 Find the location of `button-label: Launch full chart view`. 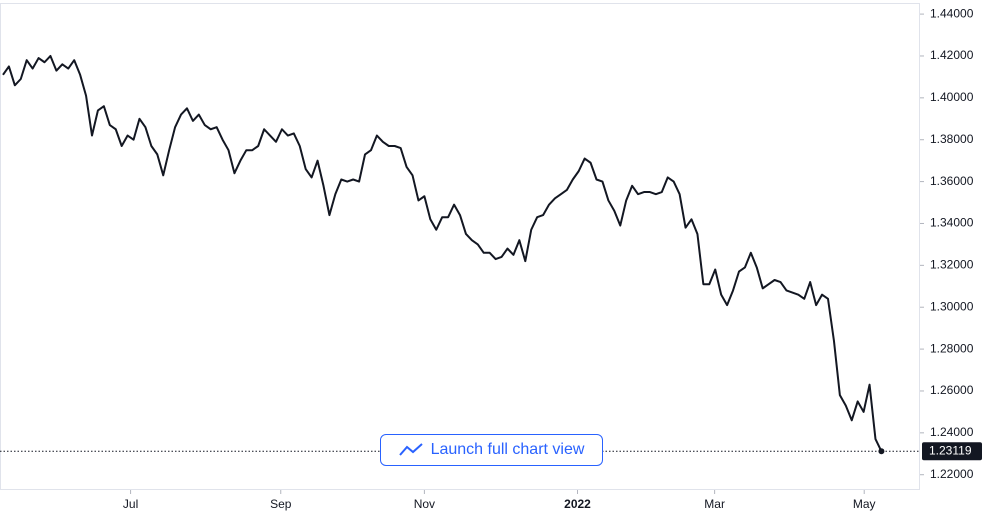

button-label: Launch full chart view is located at coordinates (507, 449).